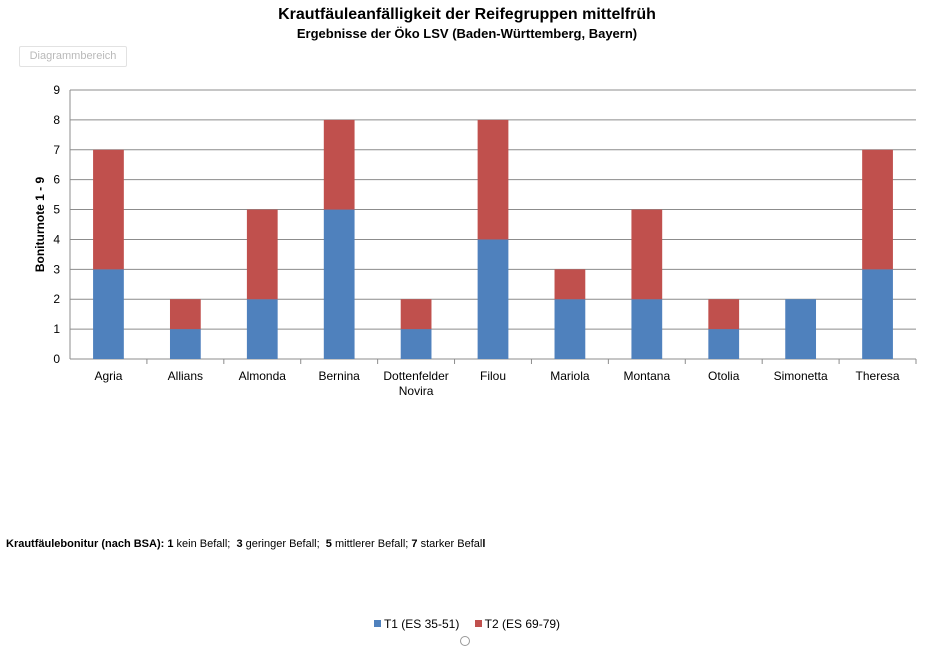 This screenshot has height=646, width=934. I want to click on x-tick-label: Dottenfelder, so click(415, 376).